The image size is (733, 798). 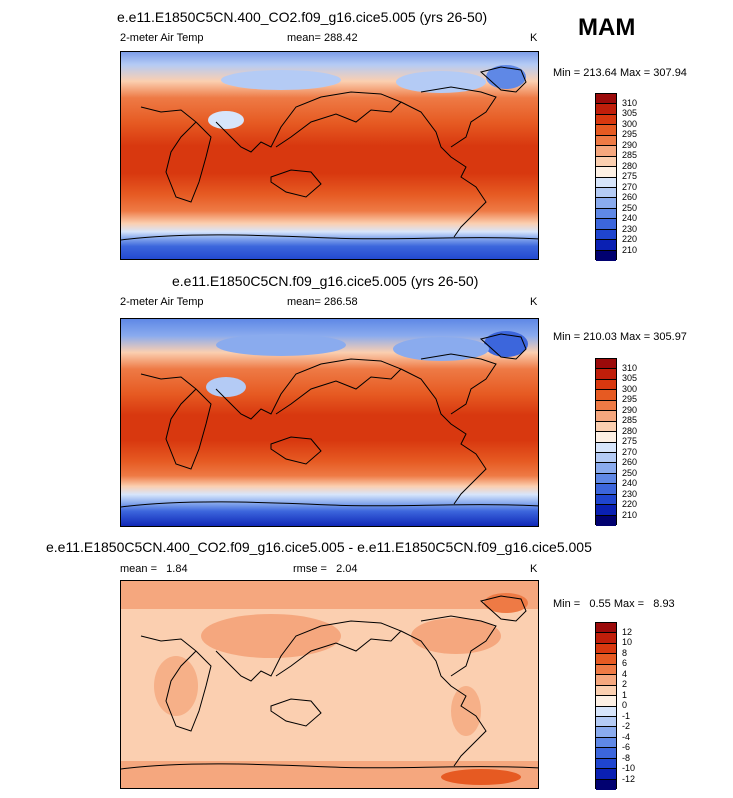 What do you see at coordinates (329, 422) in the screenshot?
I see `panel-2-map` at bounding box center [329, 422].